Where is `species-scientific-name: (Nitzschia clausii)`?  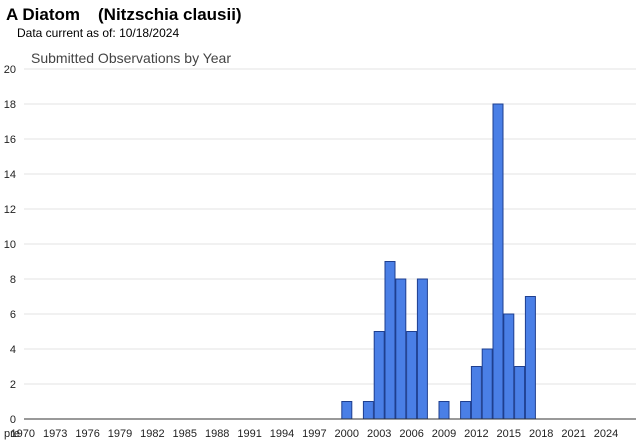
species-scientific-name: (Nitzschia clausii) is located at coordinates (170, 14).